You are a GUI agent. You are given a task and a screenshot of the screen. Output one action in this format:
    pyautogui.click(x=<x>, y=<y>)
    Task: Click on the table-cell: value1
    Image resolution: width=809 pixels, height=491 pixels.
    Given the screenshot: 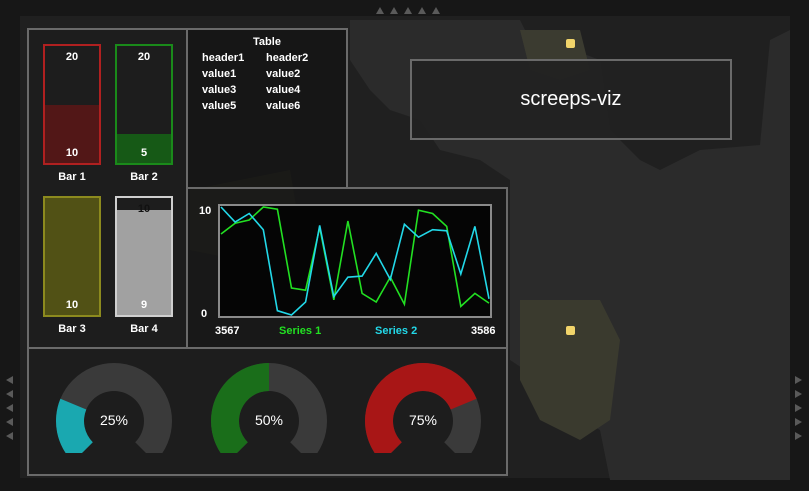 What is the action you would take?
    pyautogui.click(x=219, y=74)
    